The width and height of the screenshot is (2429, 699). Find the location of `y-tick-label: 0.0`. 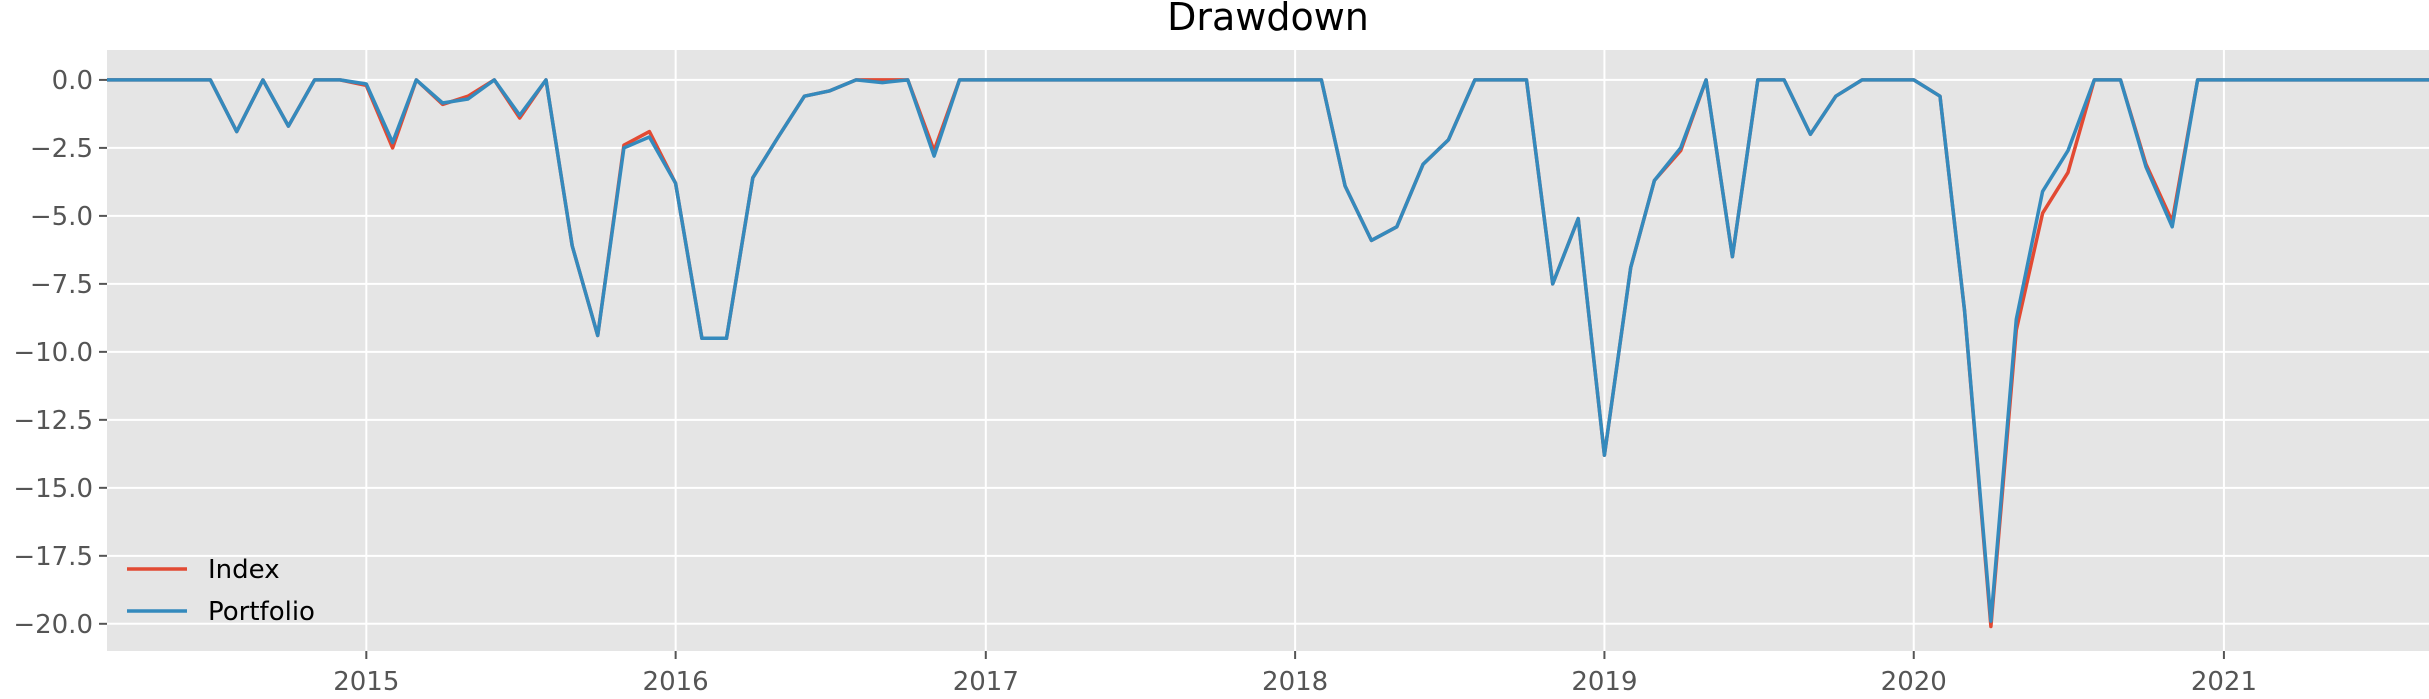

y-tick-label: 0.0 is located at coordinates (72, 81).